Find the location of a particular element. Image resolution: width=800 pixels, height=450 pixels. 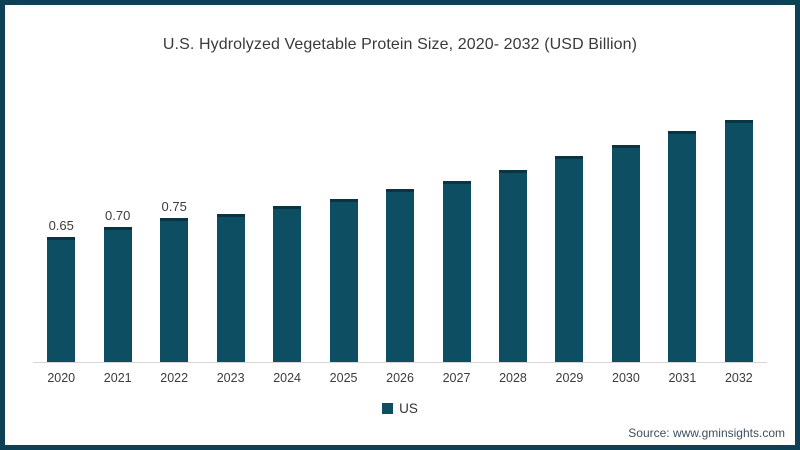

bar-column-2029 is located at coordinates (569, 237).